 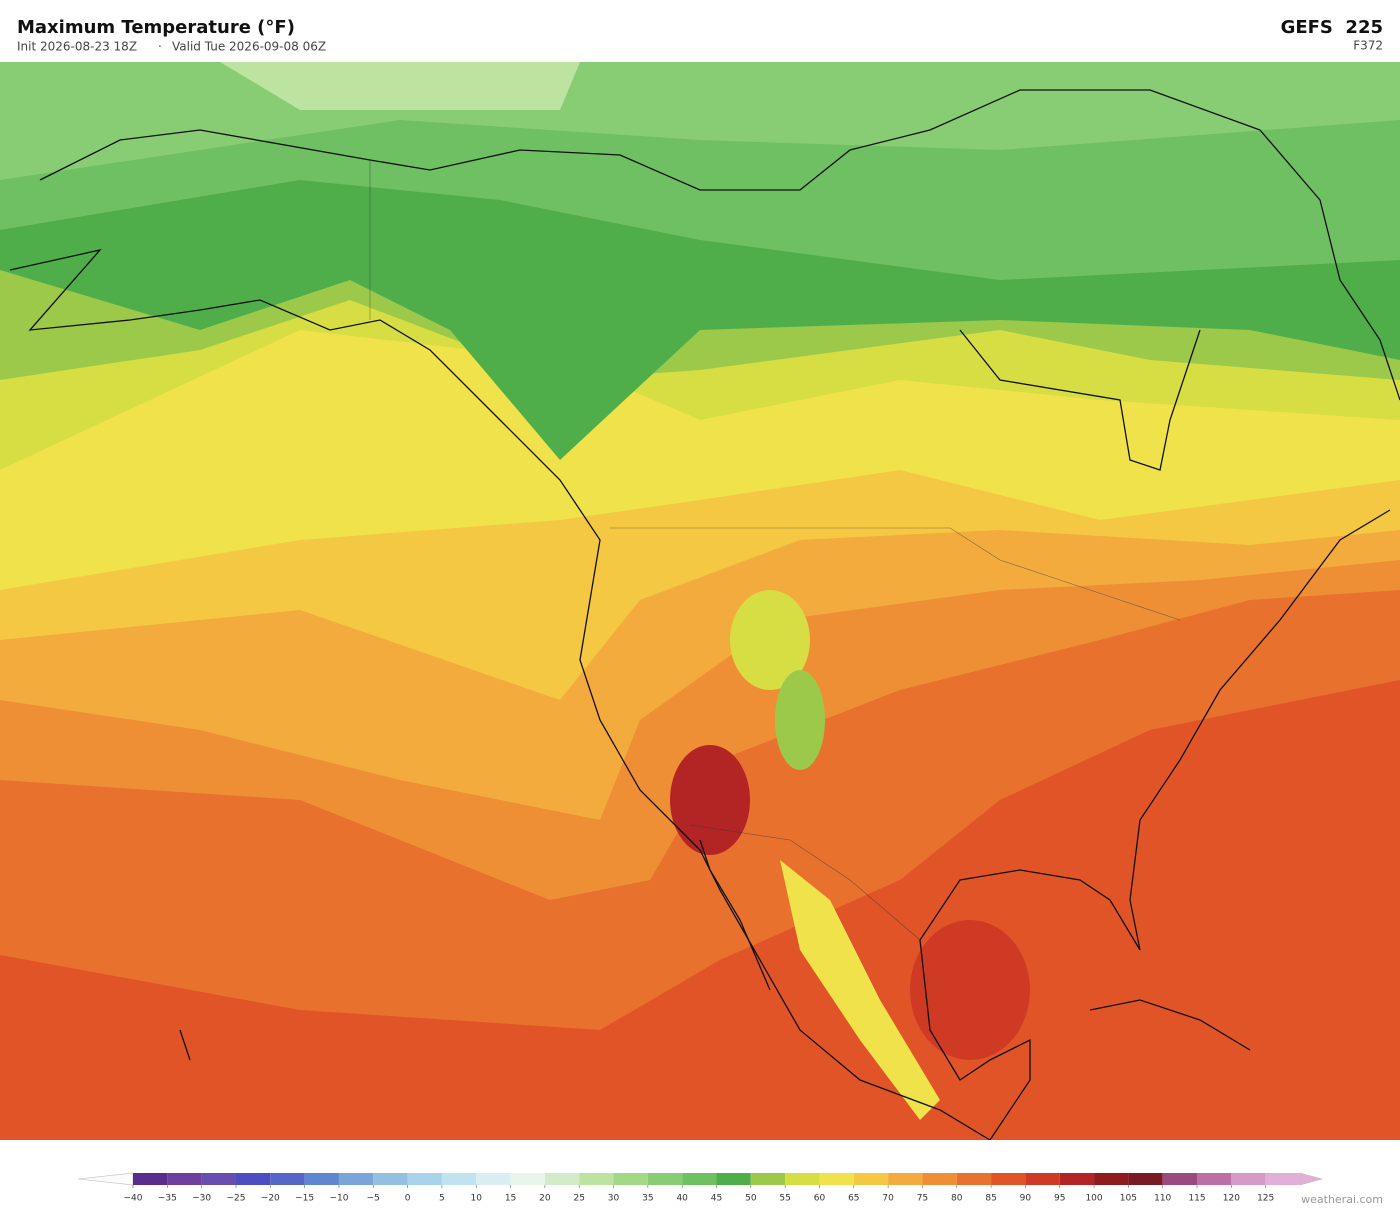 I want to click on colorbar-tick-label: 55, so click(x=784, y=1199).